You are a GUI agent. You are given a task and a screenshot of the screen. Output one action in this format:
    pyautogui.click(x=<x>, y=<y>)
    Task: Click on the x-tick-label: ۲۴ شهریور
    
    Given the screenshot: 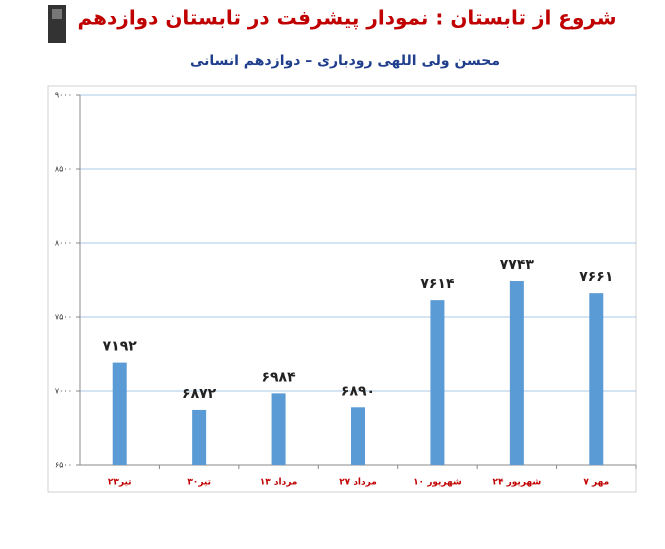 What is the action you would take?
    pyautogui.click(x=516, y=483)
    